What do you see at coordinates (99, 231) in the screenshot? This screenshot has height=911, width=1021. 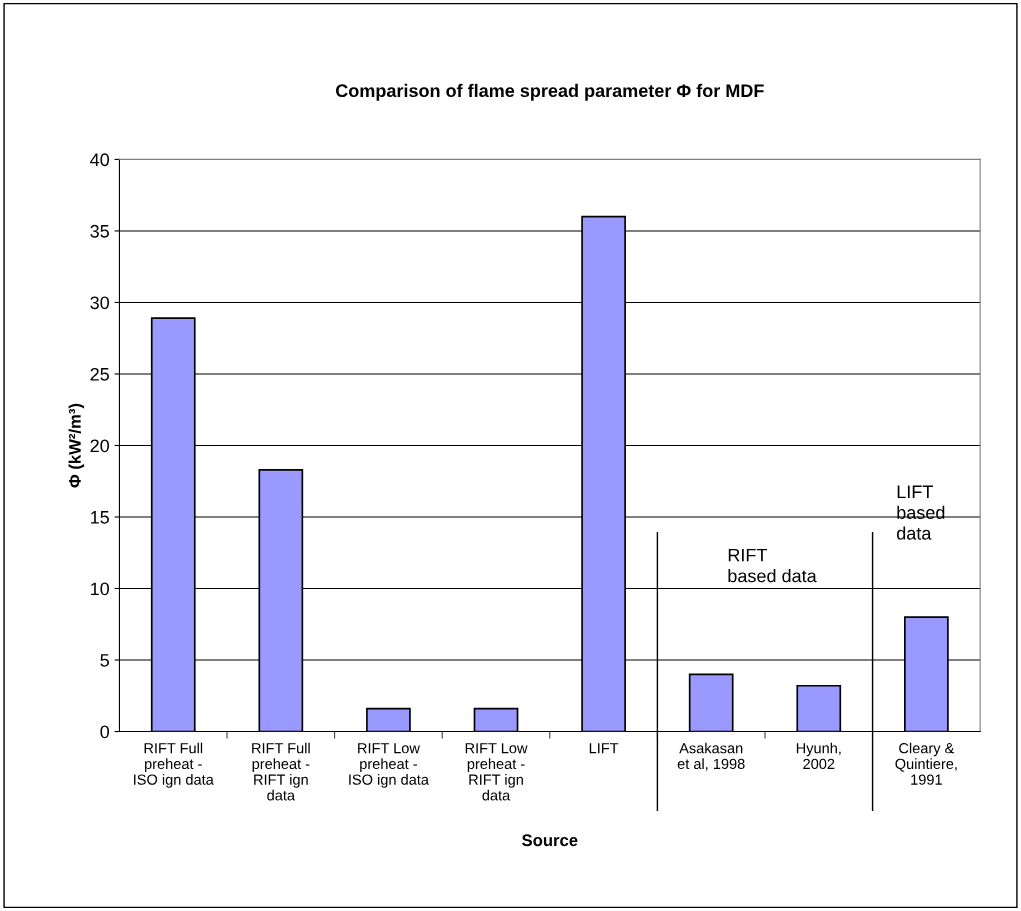 I see `y-tick-label: 35` at bounding box center [99, 231].